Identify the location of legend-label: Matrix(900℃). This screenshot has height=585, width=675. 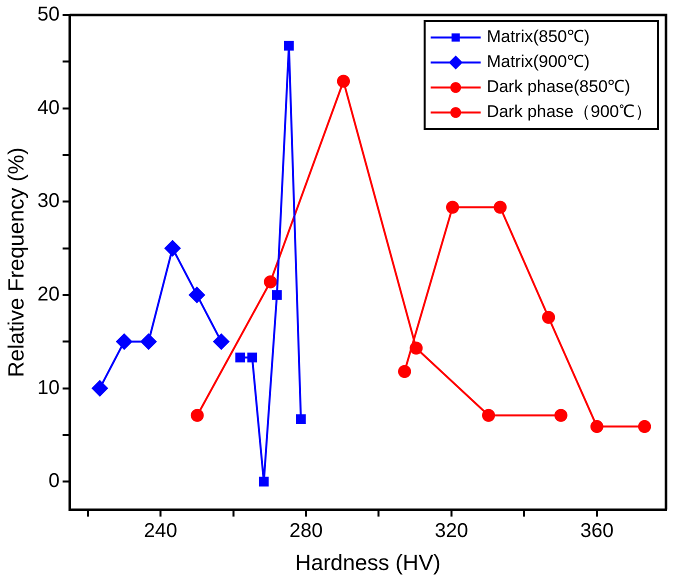
(538, 62).